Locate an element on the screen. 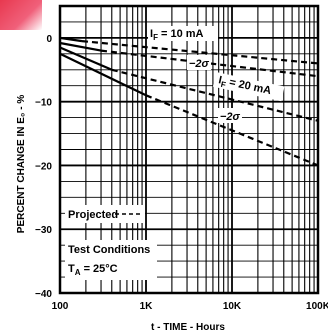 The image size is (328, 336). x-tick-label: 1K is located at coordinates (147, 306).